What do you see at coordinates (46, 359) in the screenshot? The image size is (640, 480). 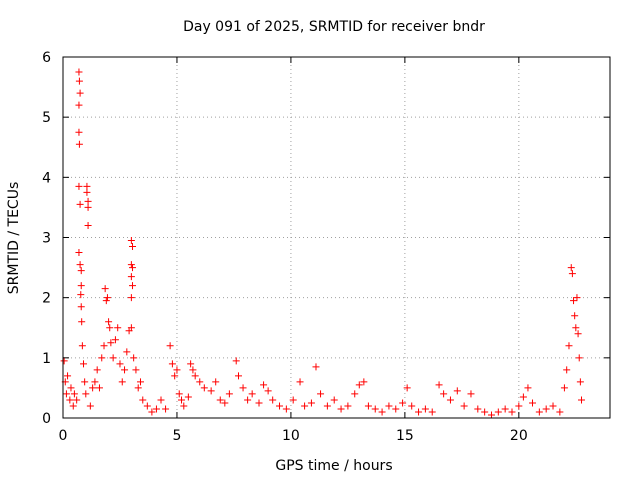 I see `y-tick-label: 1` at bounding box center [46, 359].